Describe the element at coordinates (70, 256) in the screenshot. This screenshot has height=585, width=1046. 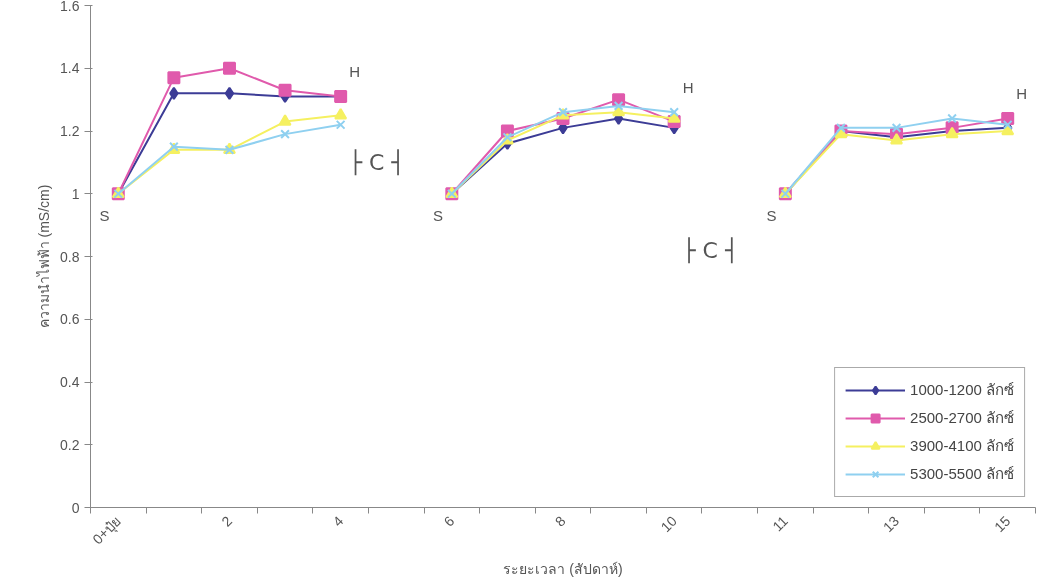
I see `y-tick-label: 0.8` at that location.